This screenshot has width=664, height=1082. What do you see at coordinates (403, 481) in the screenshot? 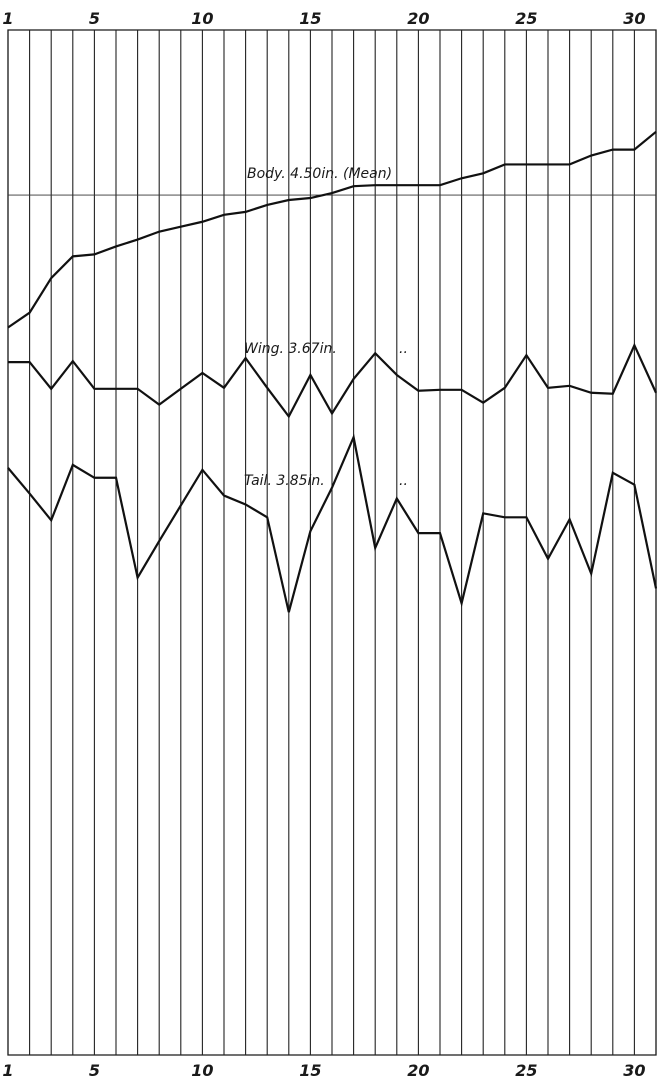
I see `tail-ditto-marks: ..` at bounding box center [403, 481].